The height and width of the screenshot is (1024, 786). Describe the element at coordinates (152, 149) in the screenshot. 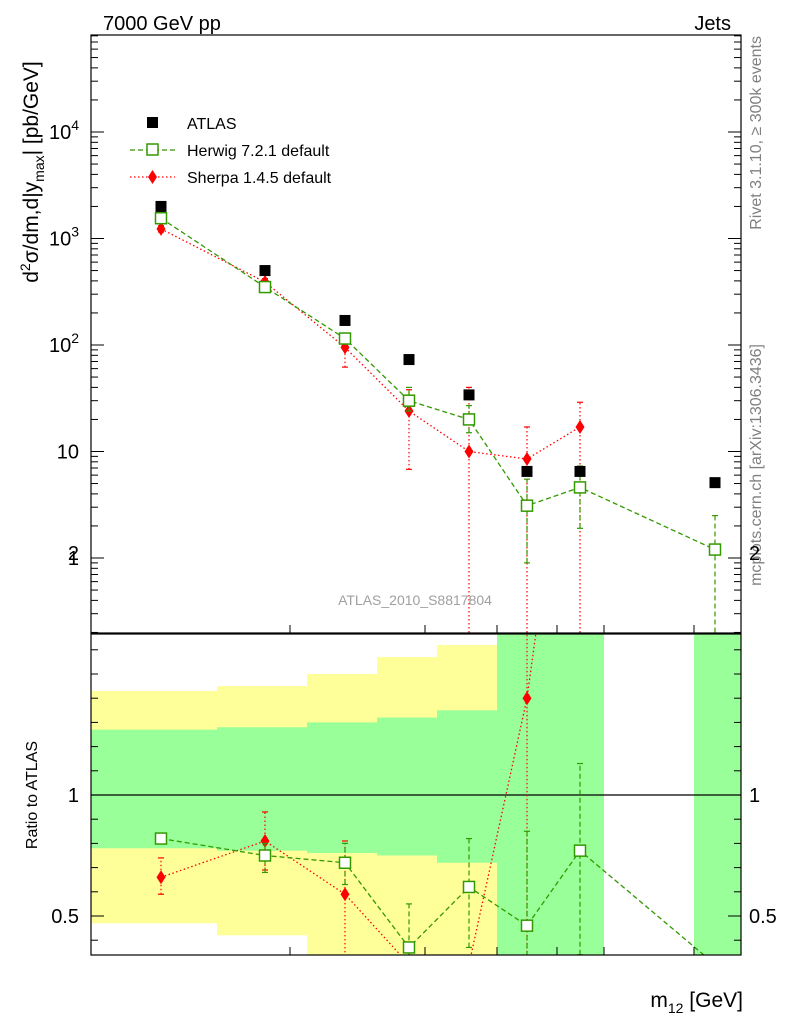

I see `legend-herwig-marker` at that location.